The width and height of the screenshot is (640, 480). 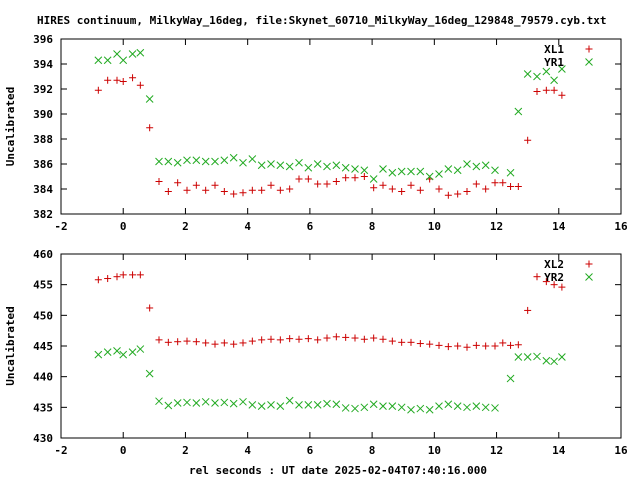 What do you see at coordinates (43, 114) in the screenshot?
I see `y-tick-label: 390` at bounding box center [43, 114].